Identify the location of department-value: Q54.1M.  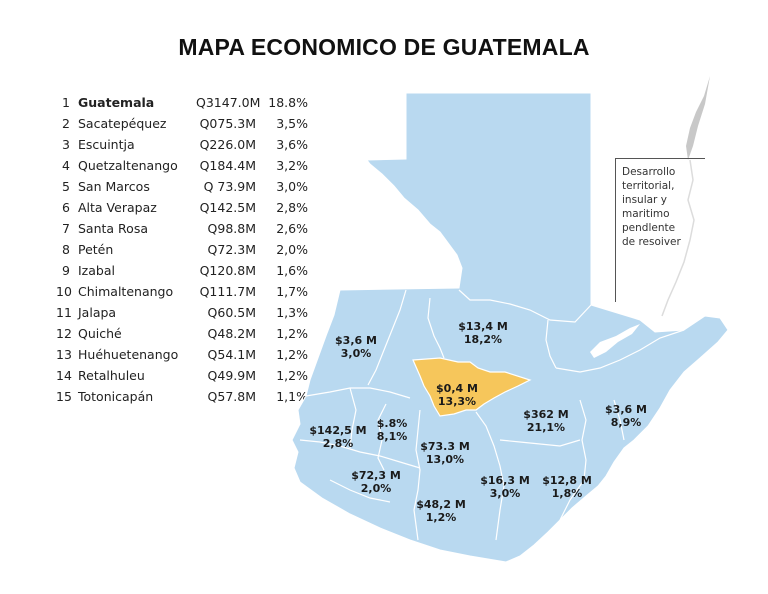
(231, 354).